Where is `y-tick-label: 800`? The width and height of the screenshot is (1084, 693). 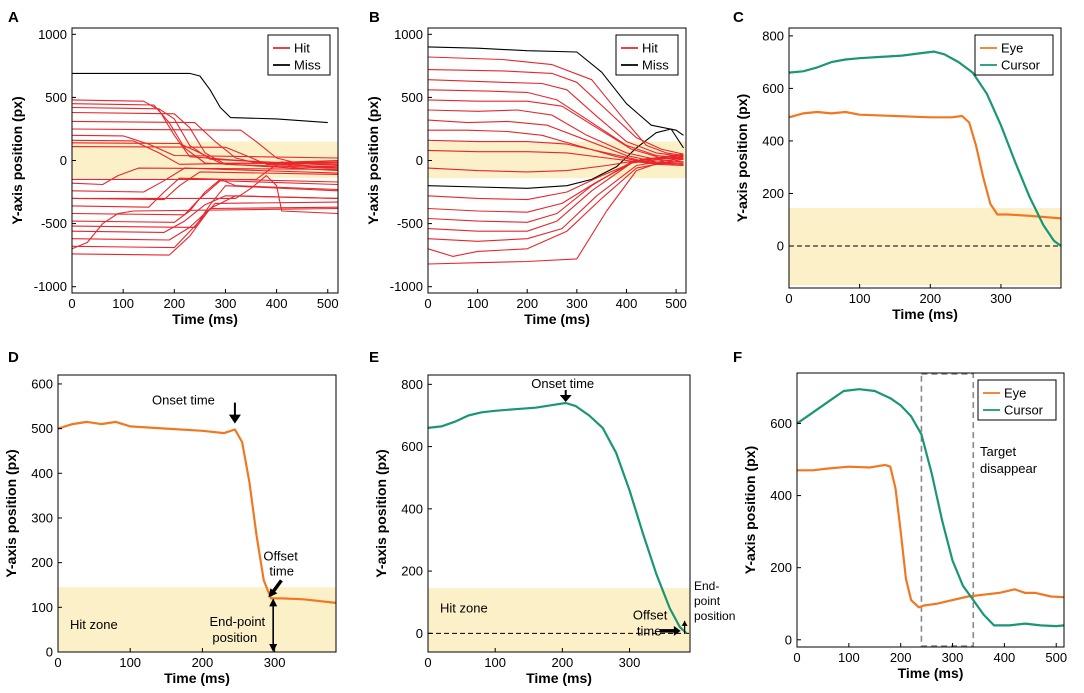 y-tick-label: 800 is located at coordinates (773, 35).